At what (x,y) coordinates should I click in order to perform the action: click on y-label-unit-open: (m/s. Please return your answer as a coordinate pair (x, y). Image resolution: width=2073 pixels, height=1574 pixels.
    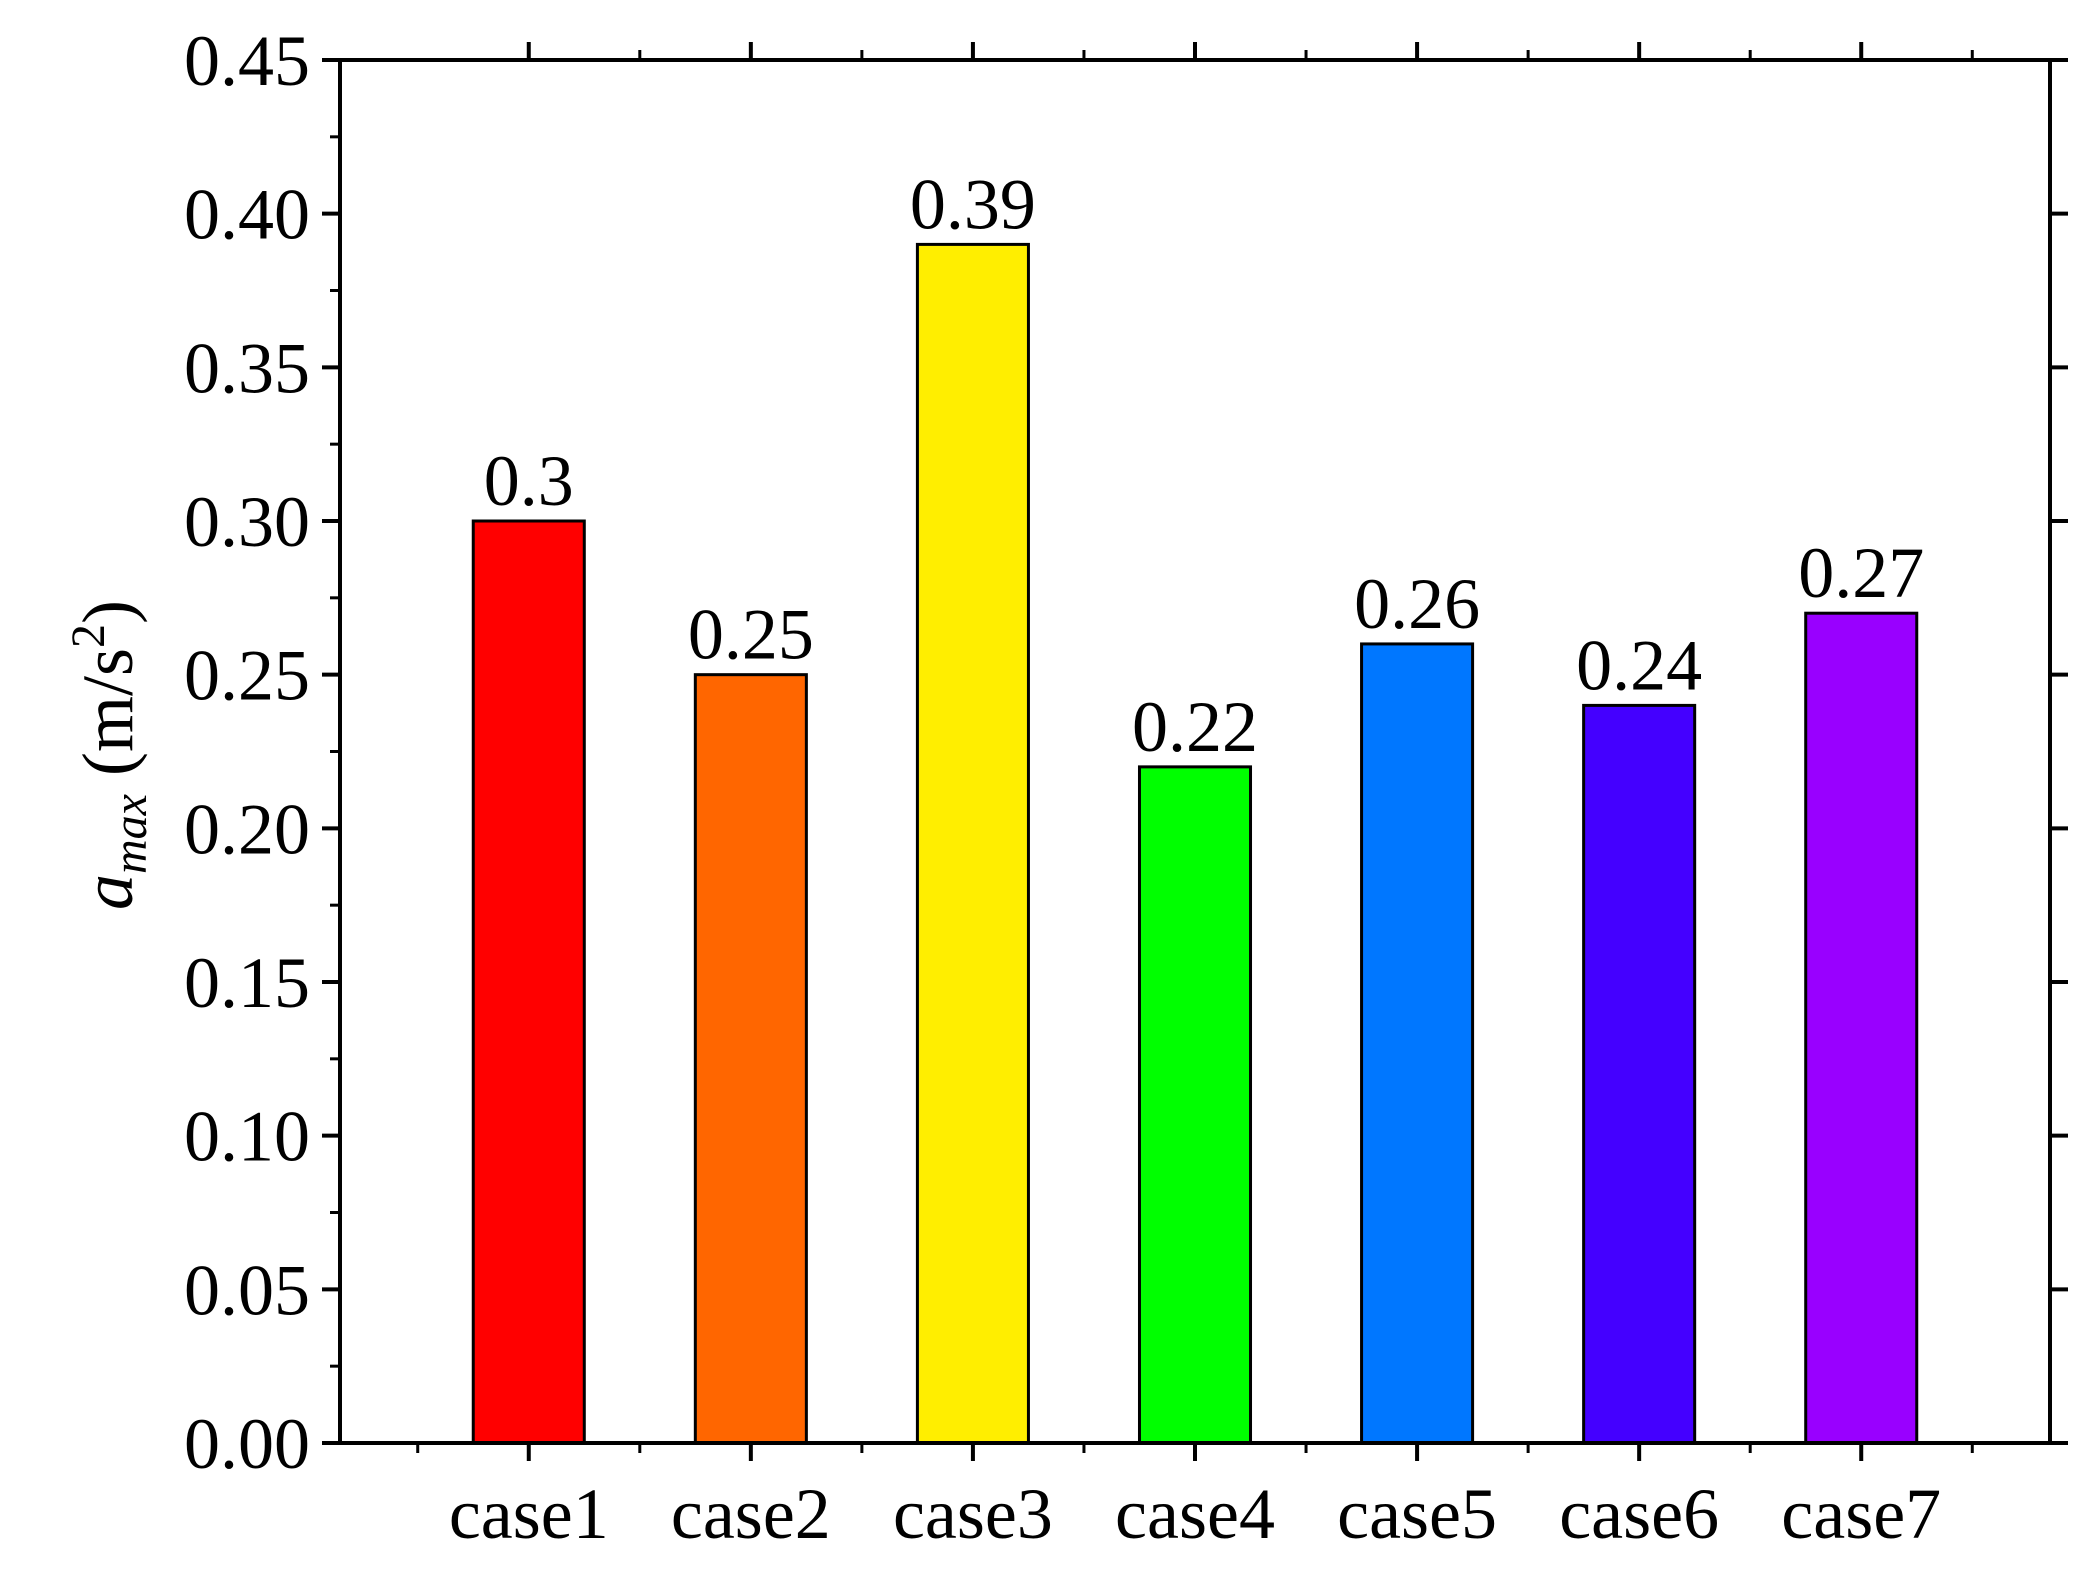
    Looking at the image, I should click on (108, 721).